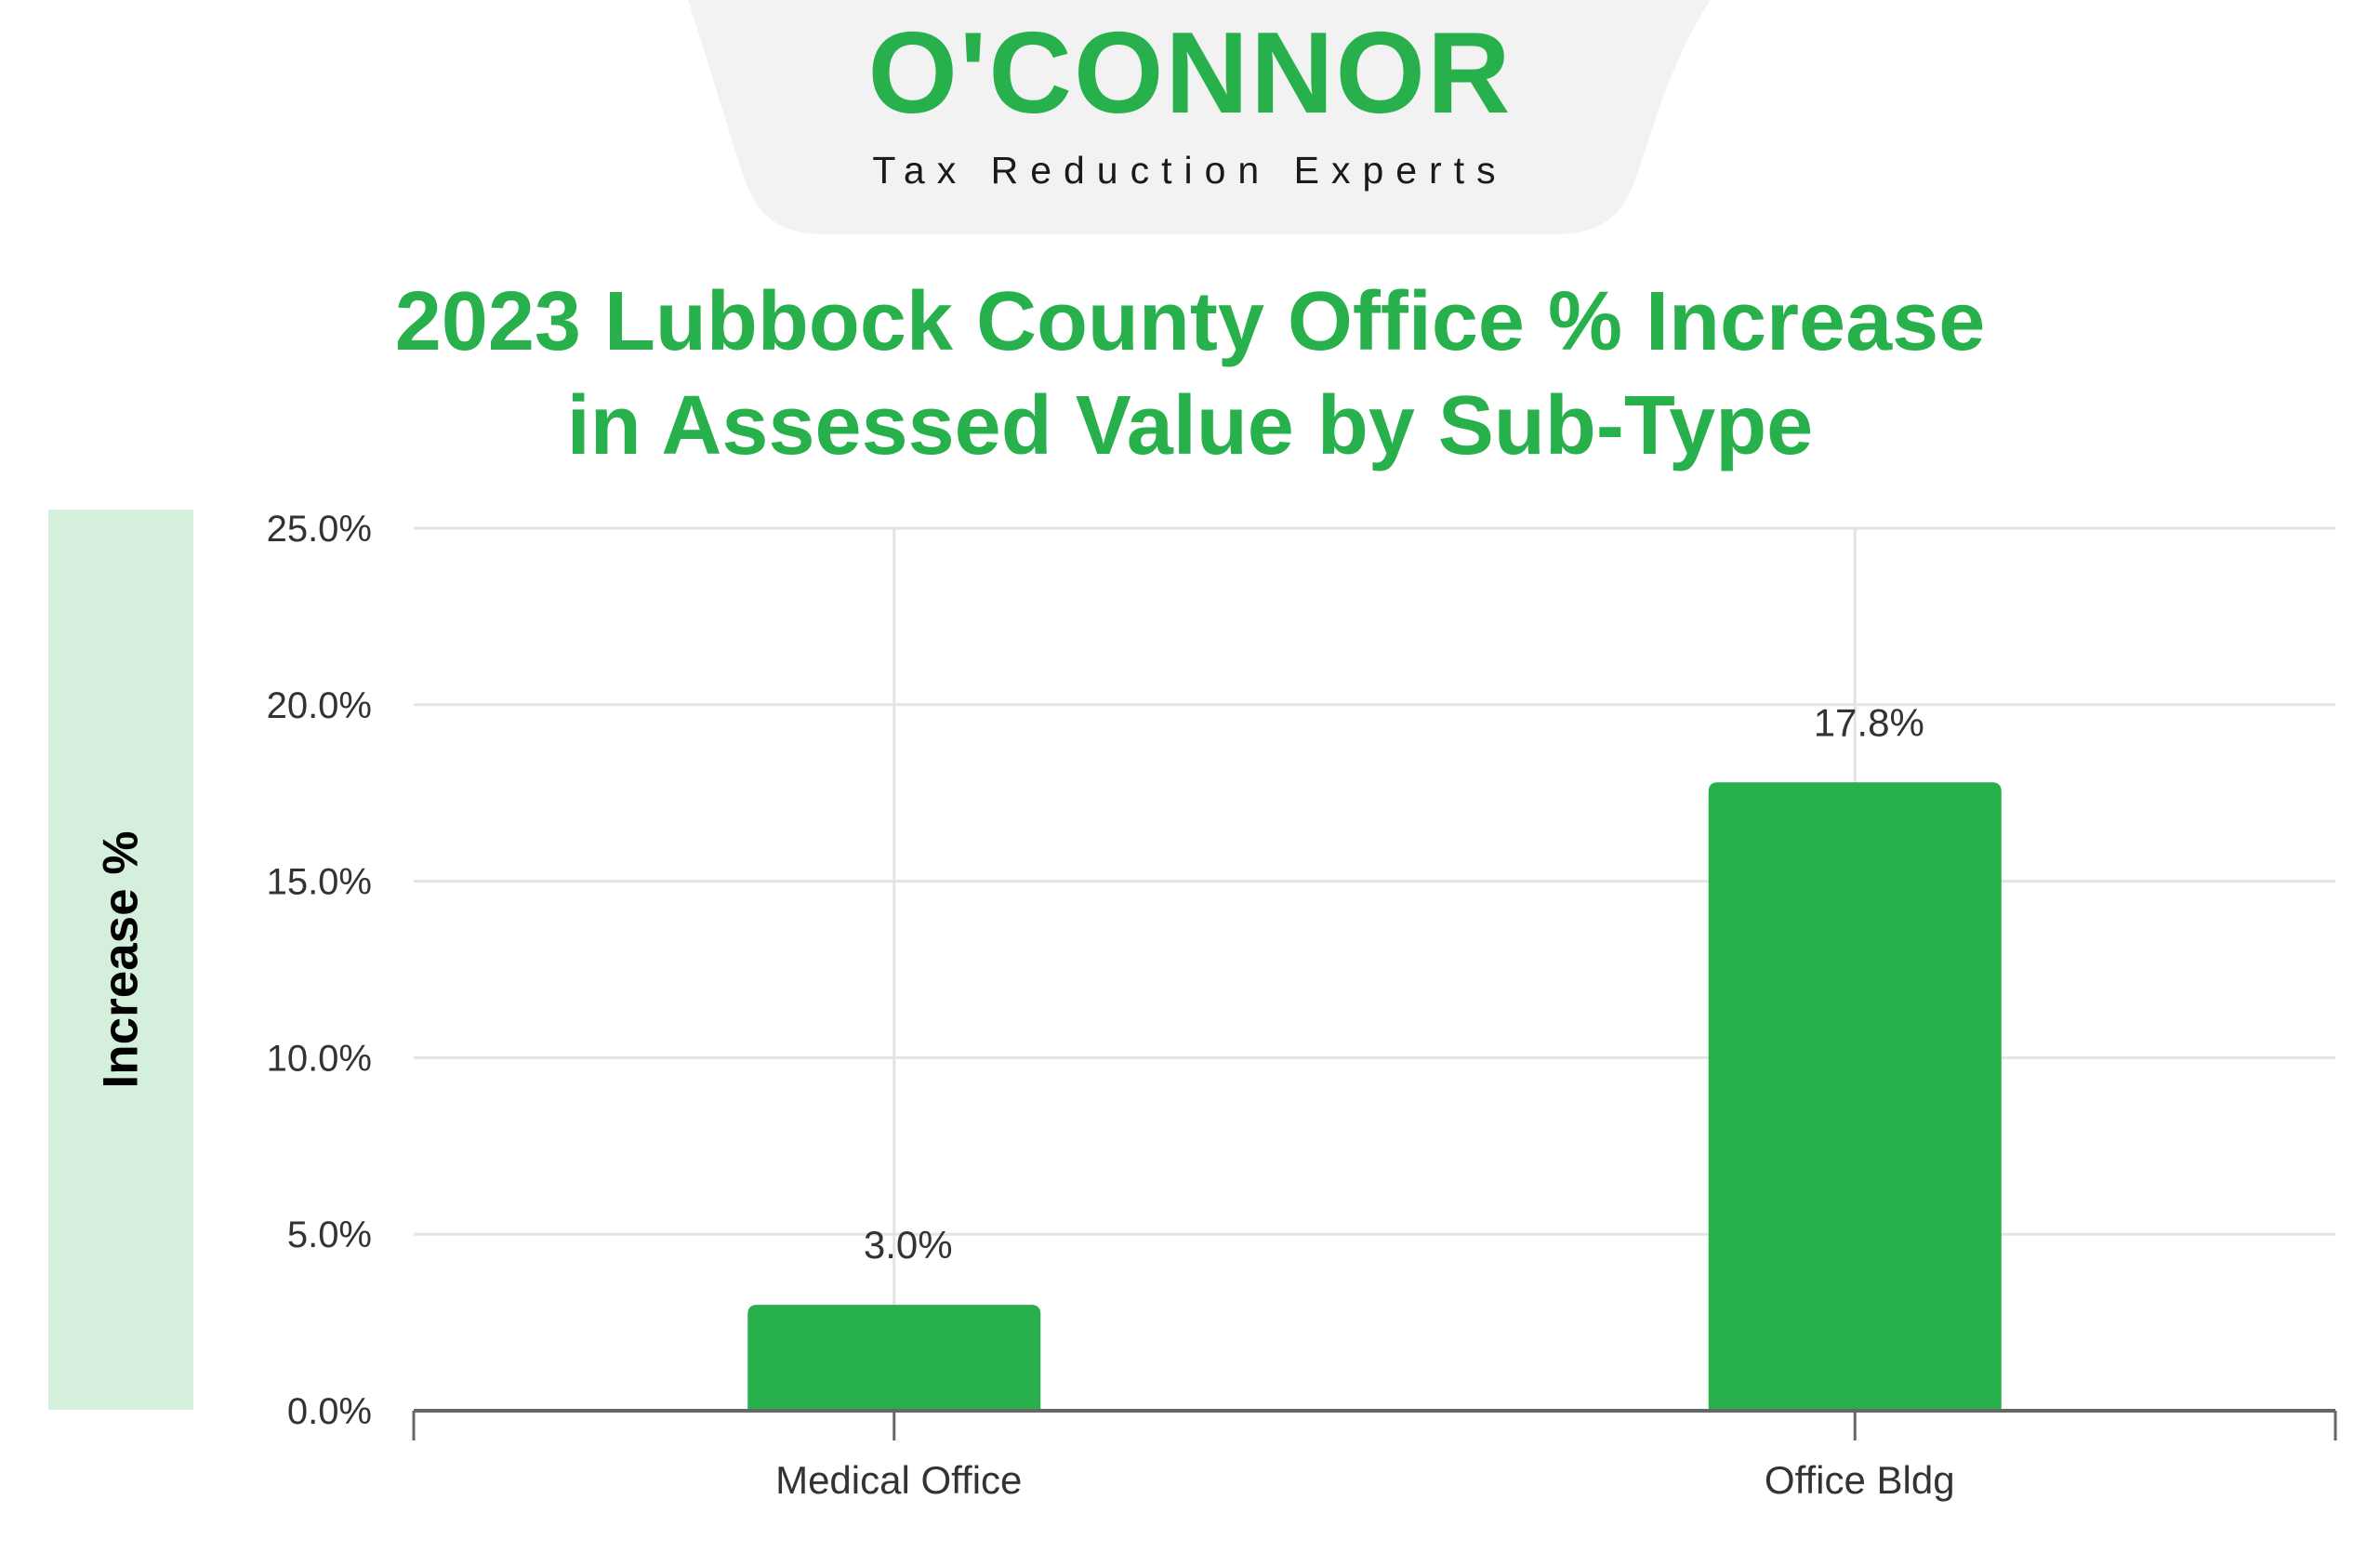  I want to click on y-tick-label: 15.0%, so click(319, 882).